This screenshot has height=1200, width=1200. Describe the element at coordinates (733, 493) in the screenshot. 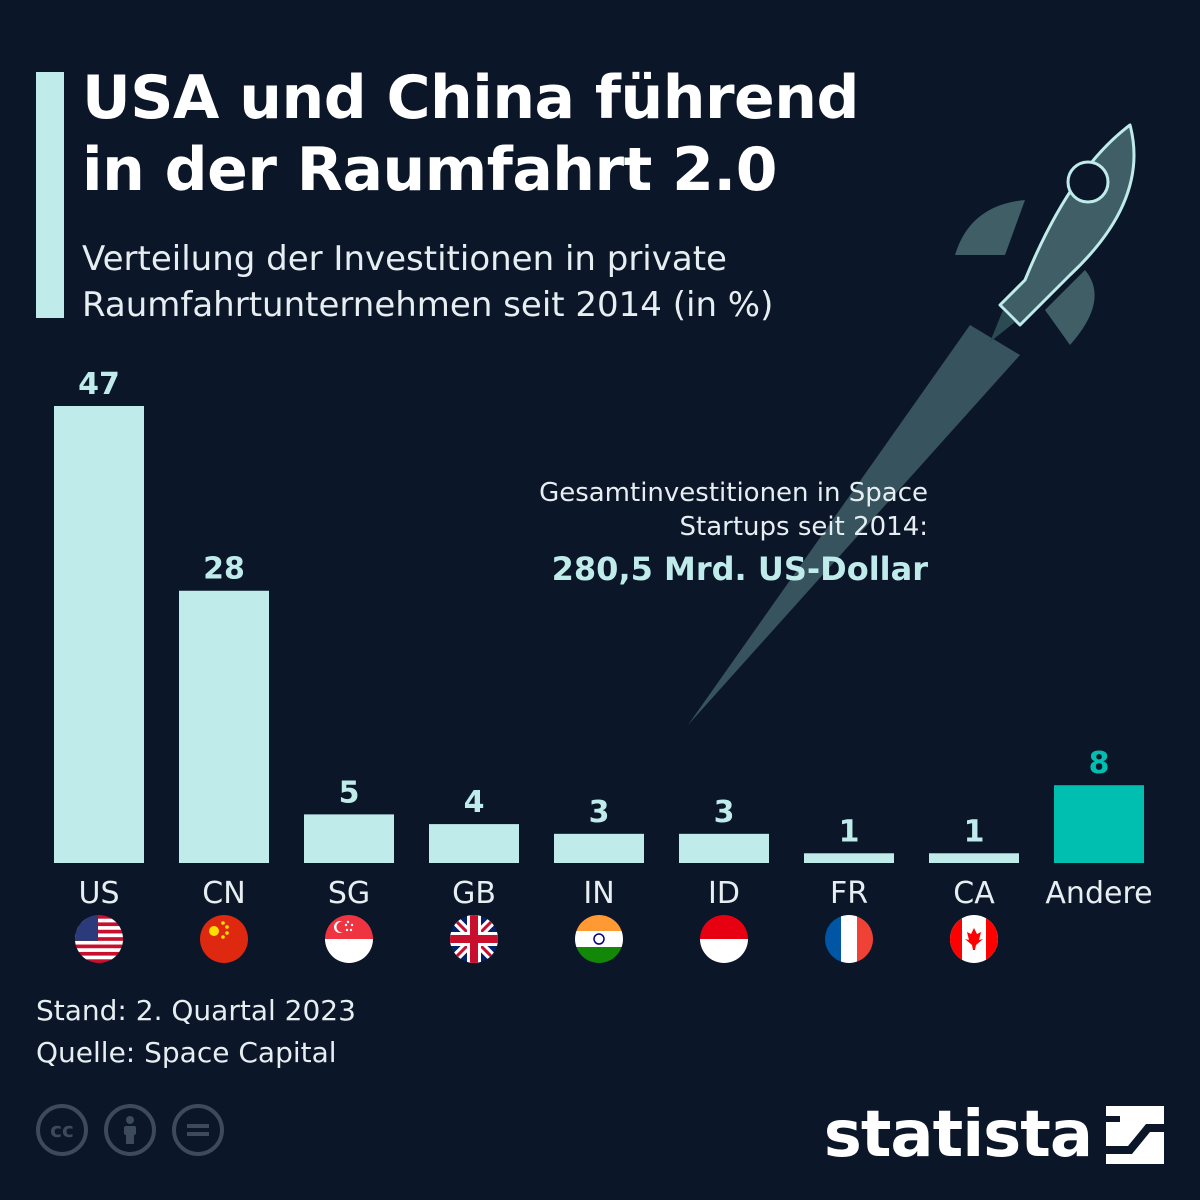

I see `total-investment-label-line-1: Gesamtinvestitionen in Space` at that location.